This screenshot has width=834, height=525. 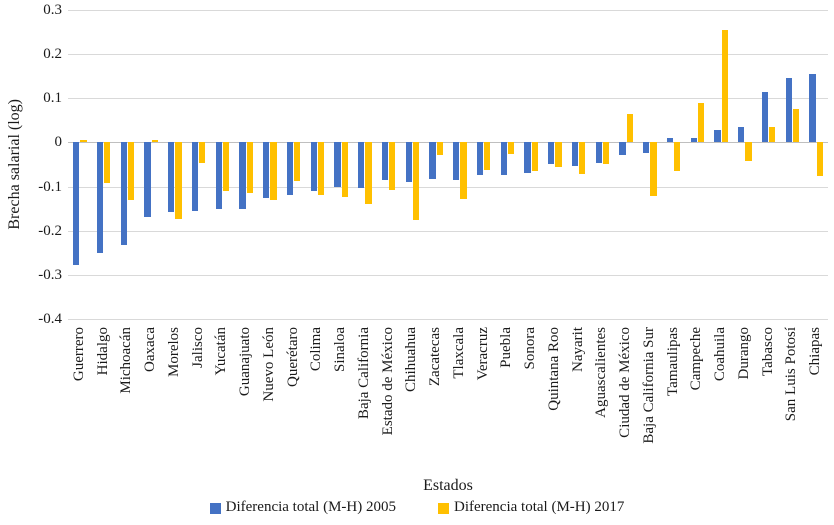 What do you see at coordinates (173, 352) in the screenshot?
I see `x-tick-label-morelos: Morelos` at bounding box center [173, 352].